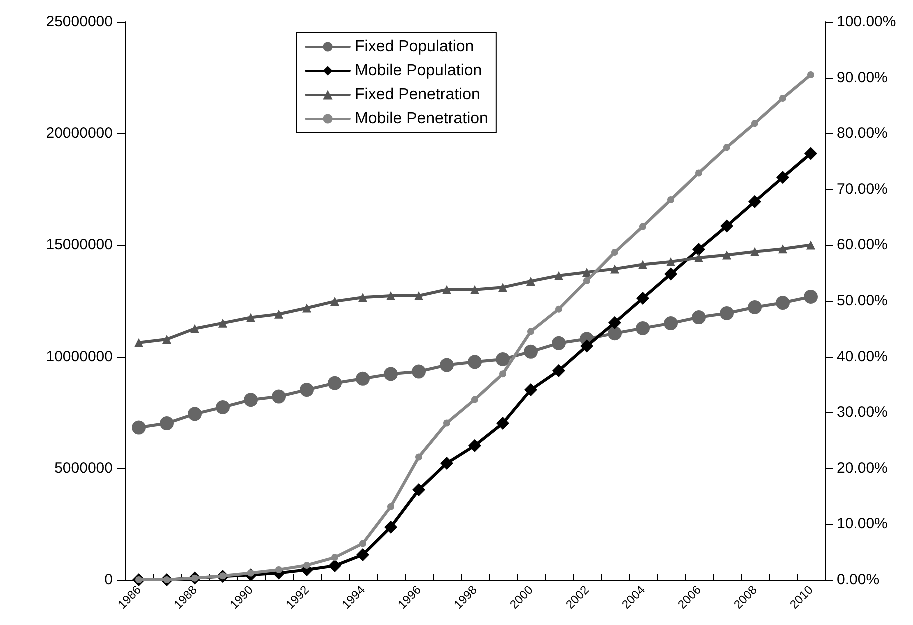 This screenshot has width=913, height=625. What do you see at coordinates (418, 71) in the screenshot?
I see `legend-label: Mobile Population` at bounding box center [418, 71].